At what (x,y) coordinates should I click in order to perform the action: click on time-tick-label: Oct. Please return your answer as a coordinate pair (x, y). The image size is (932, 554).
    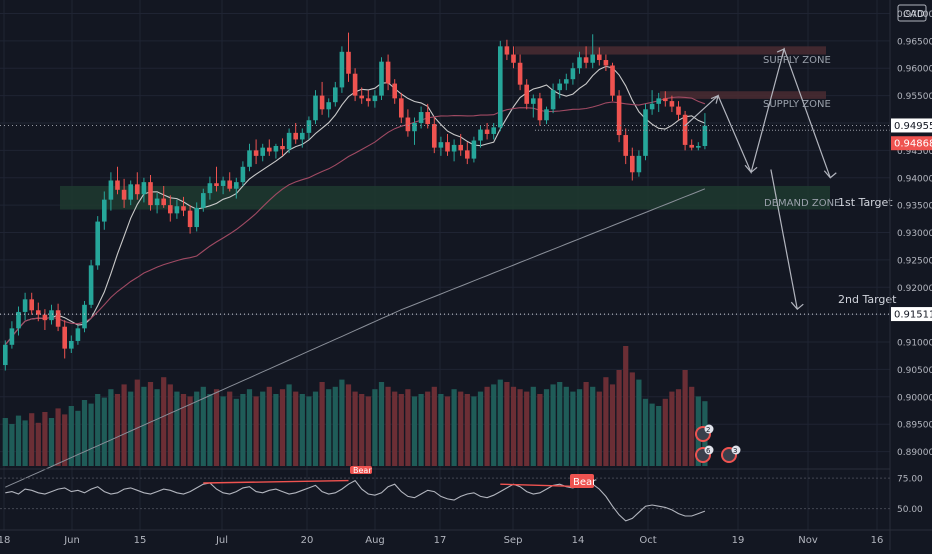
    Looking at the image, I should click on (647, 540).